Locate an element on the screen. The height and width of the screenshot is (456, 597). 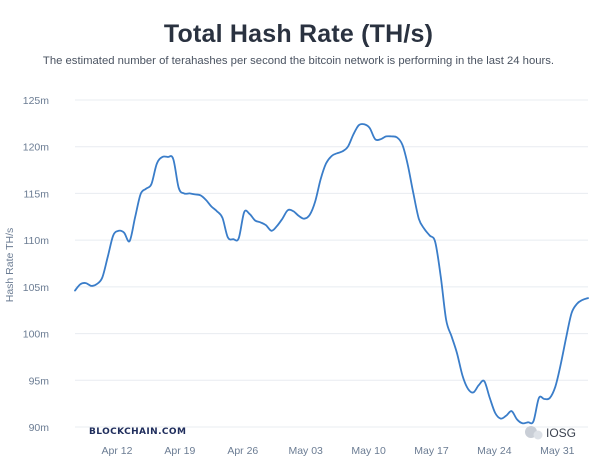
y-tick-label: 90m is located at coordinates (39, 428).